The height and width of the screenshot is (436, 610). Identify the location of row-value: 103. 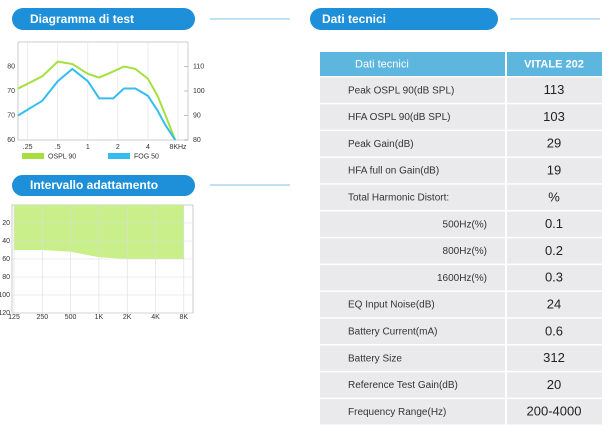
(554, 116).